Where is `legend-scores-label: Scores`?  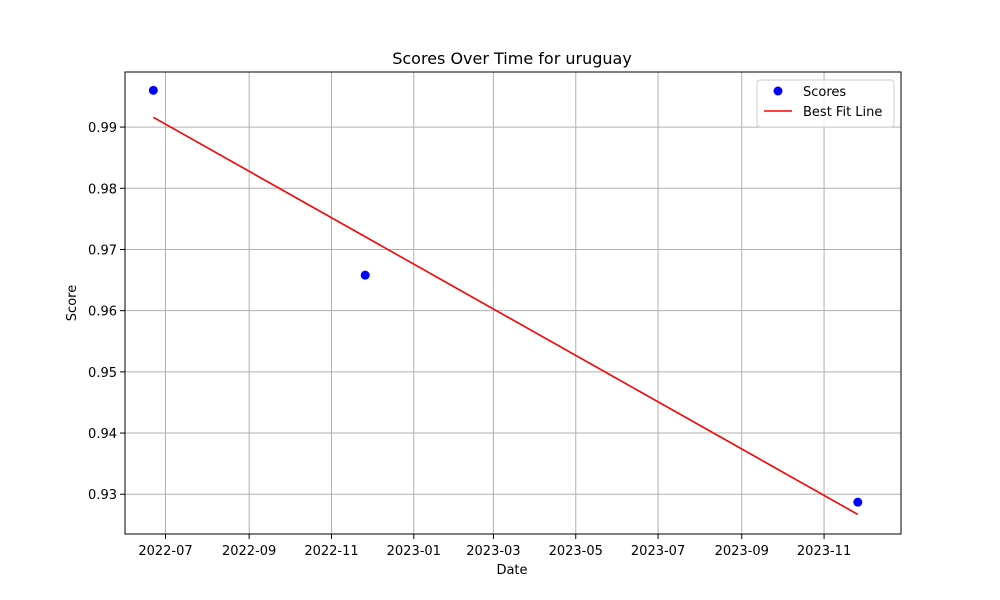
legend-scores-label: Scores is located at coordinates (824, 92).